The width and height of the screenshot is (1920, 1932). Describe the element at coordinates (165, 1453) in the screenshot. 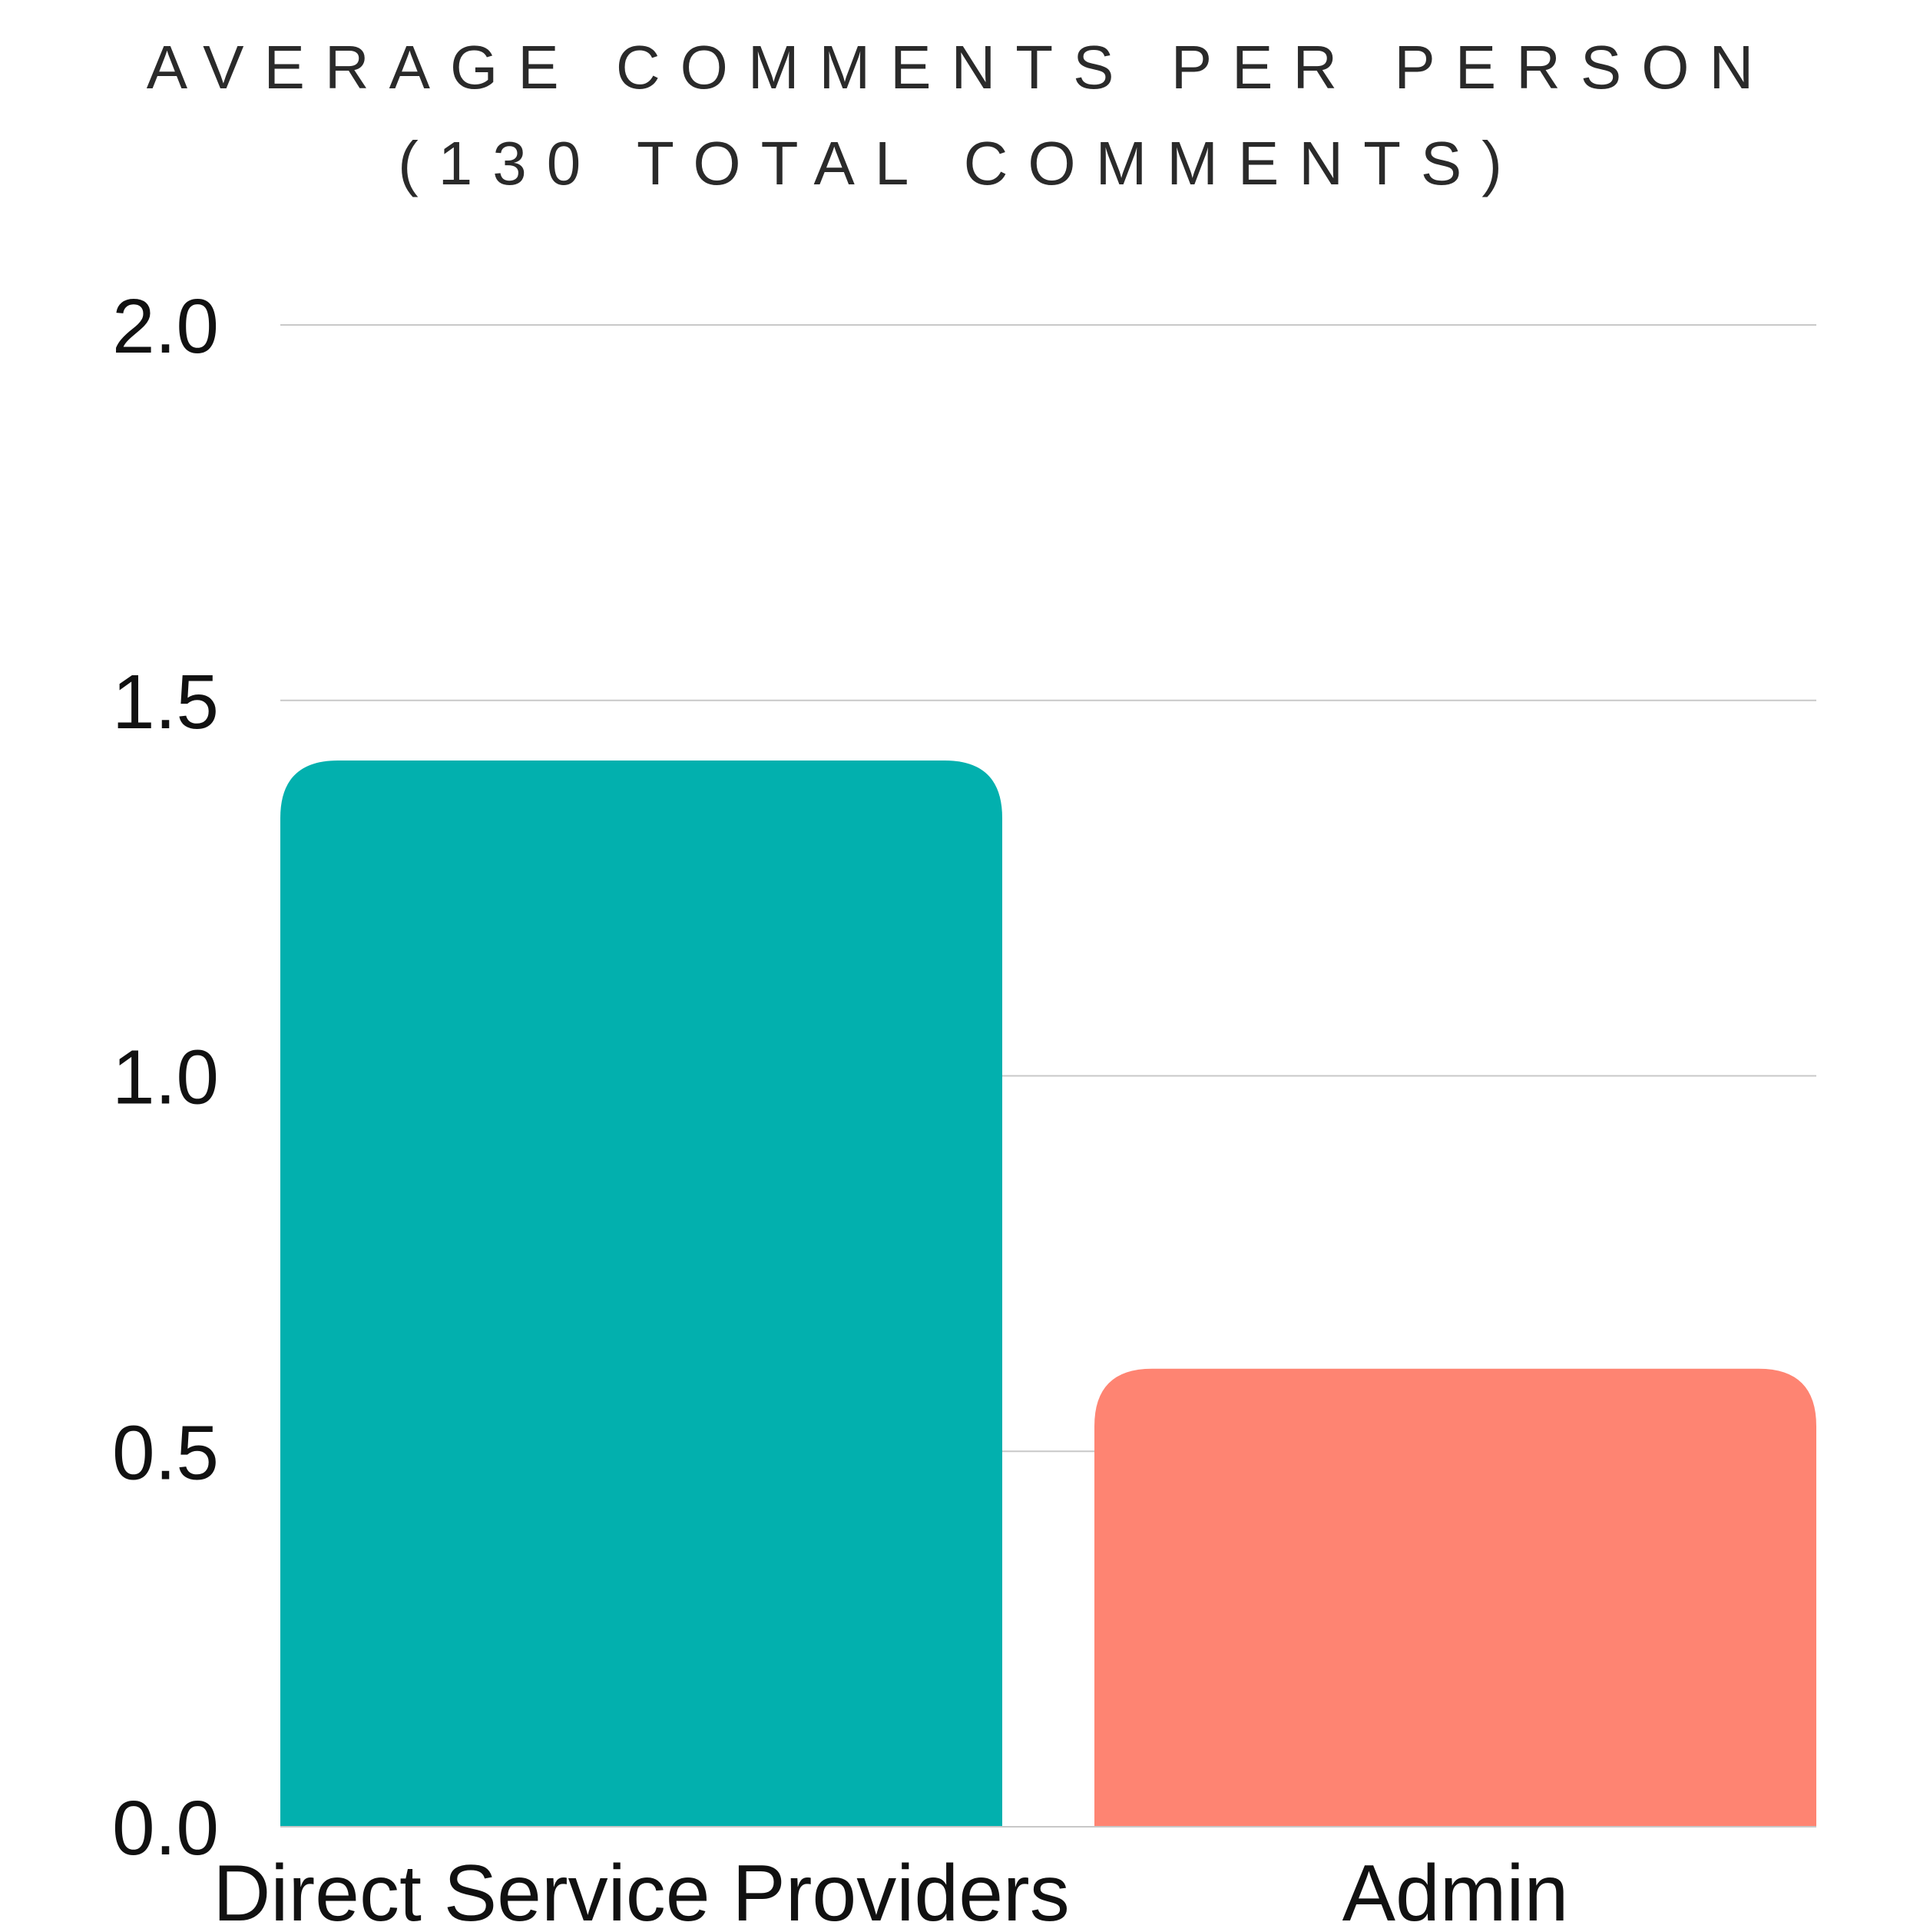

I see `y-tick-label: 0.5` at that location.